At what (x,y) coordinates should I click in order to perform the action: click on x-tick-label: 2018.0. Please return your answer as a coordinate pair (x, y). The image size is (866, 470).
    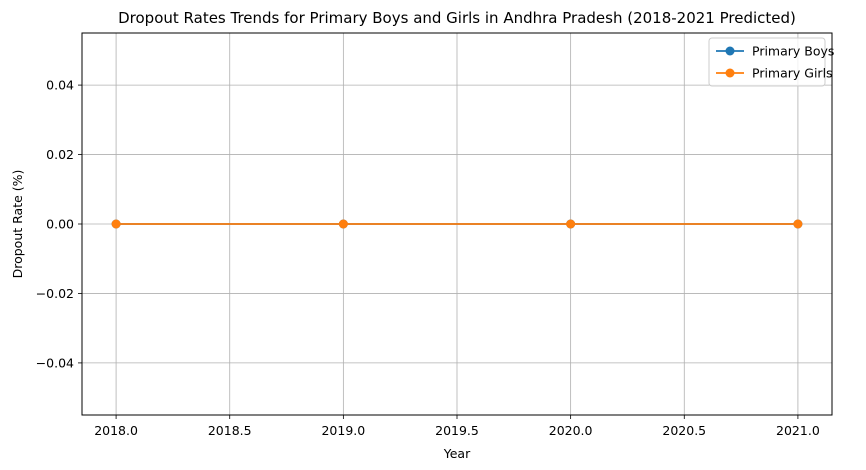
    Looking at the image, I should click on (116, 430).